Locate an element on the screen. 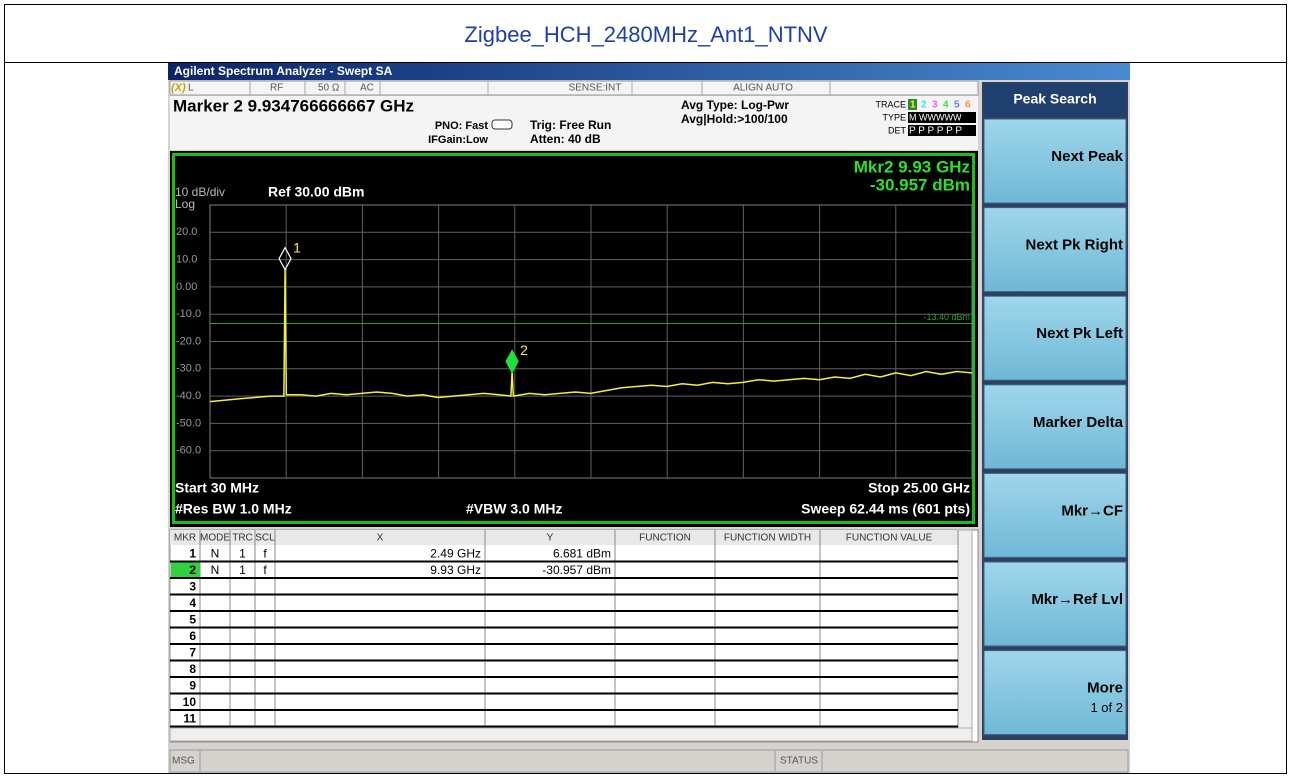 This screenshot has height=778, width=1292. table-cell: 2 is located at coordinates (192, 570).